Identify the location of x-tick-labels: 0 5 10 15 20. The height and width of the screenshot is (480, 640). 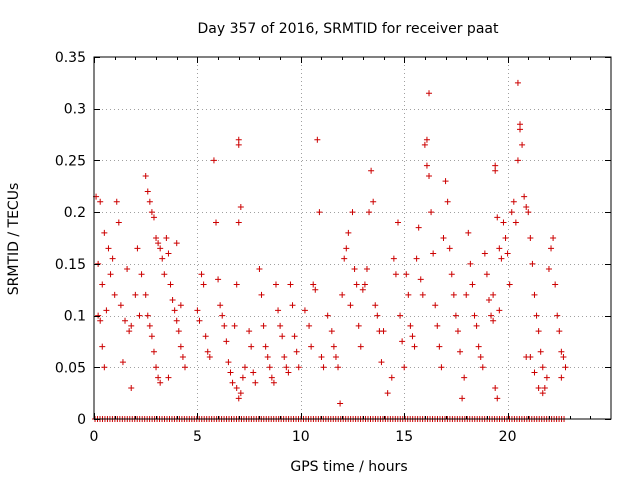
(303, 437).